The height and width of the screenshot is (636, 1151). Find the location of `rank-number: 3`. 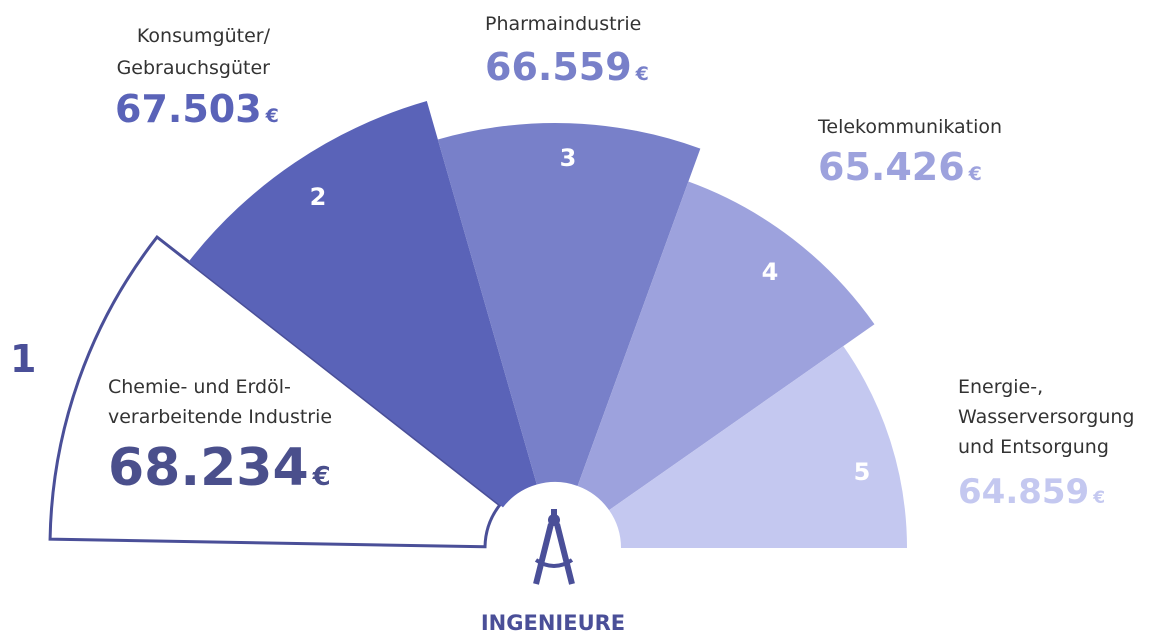

rank-number: 3 is located at coordinates (568, 158).